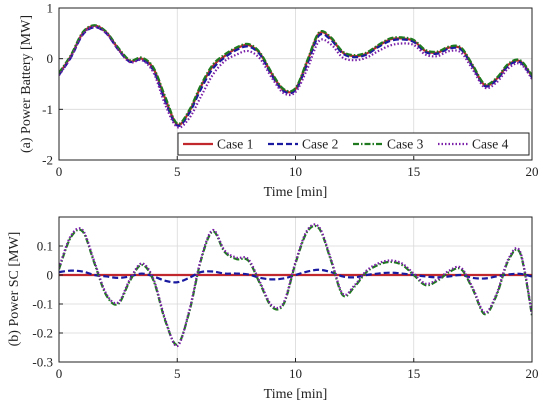  I want to click on panel-a-y-tick-2: -2, so click(47, 160).